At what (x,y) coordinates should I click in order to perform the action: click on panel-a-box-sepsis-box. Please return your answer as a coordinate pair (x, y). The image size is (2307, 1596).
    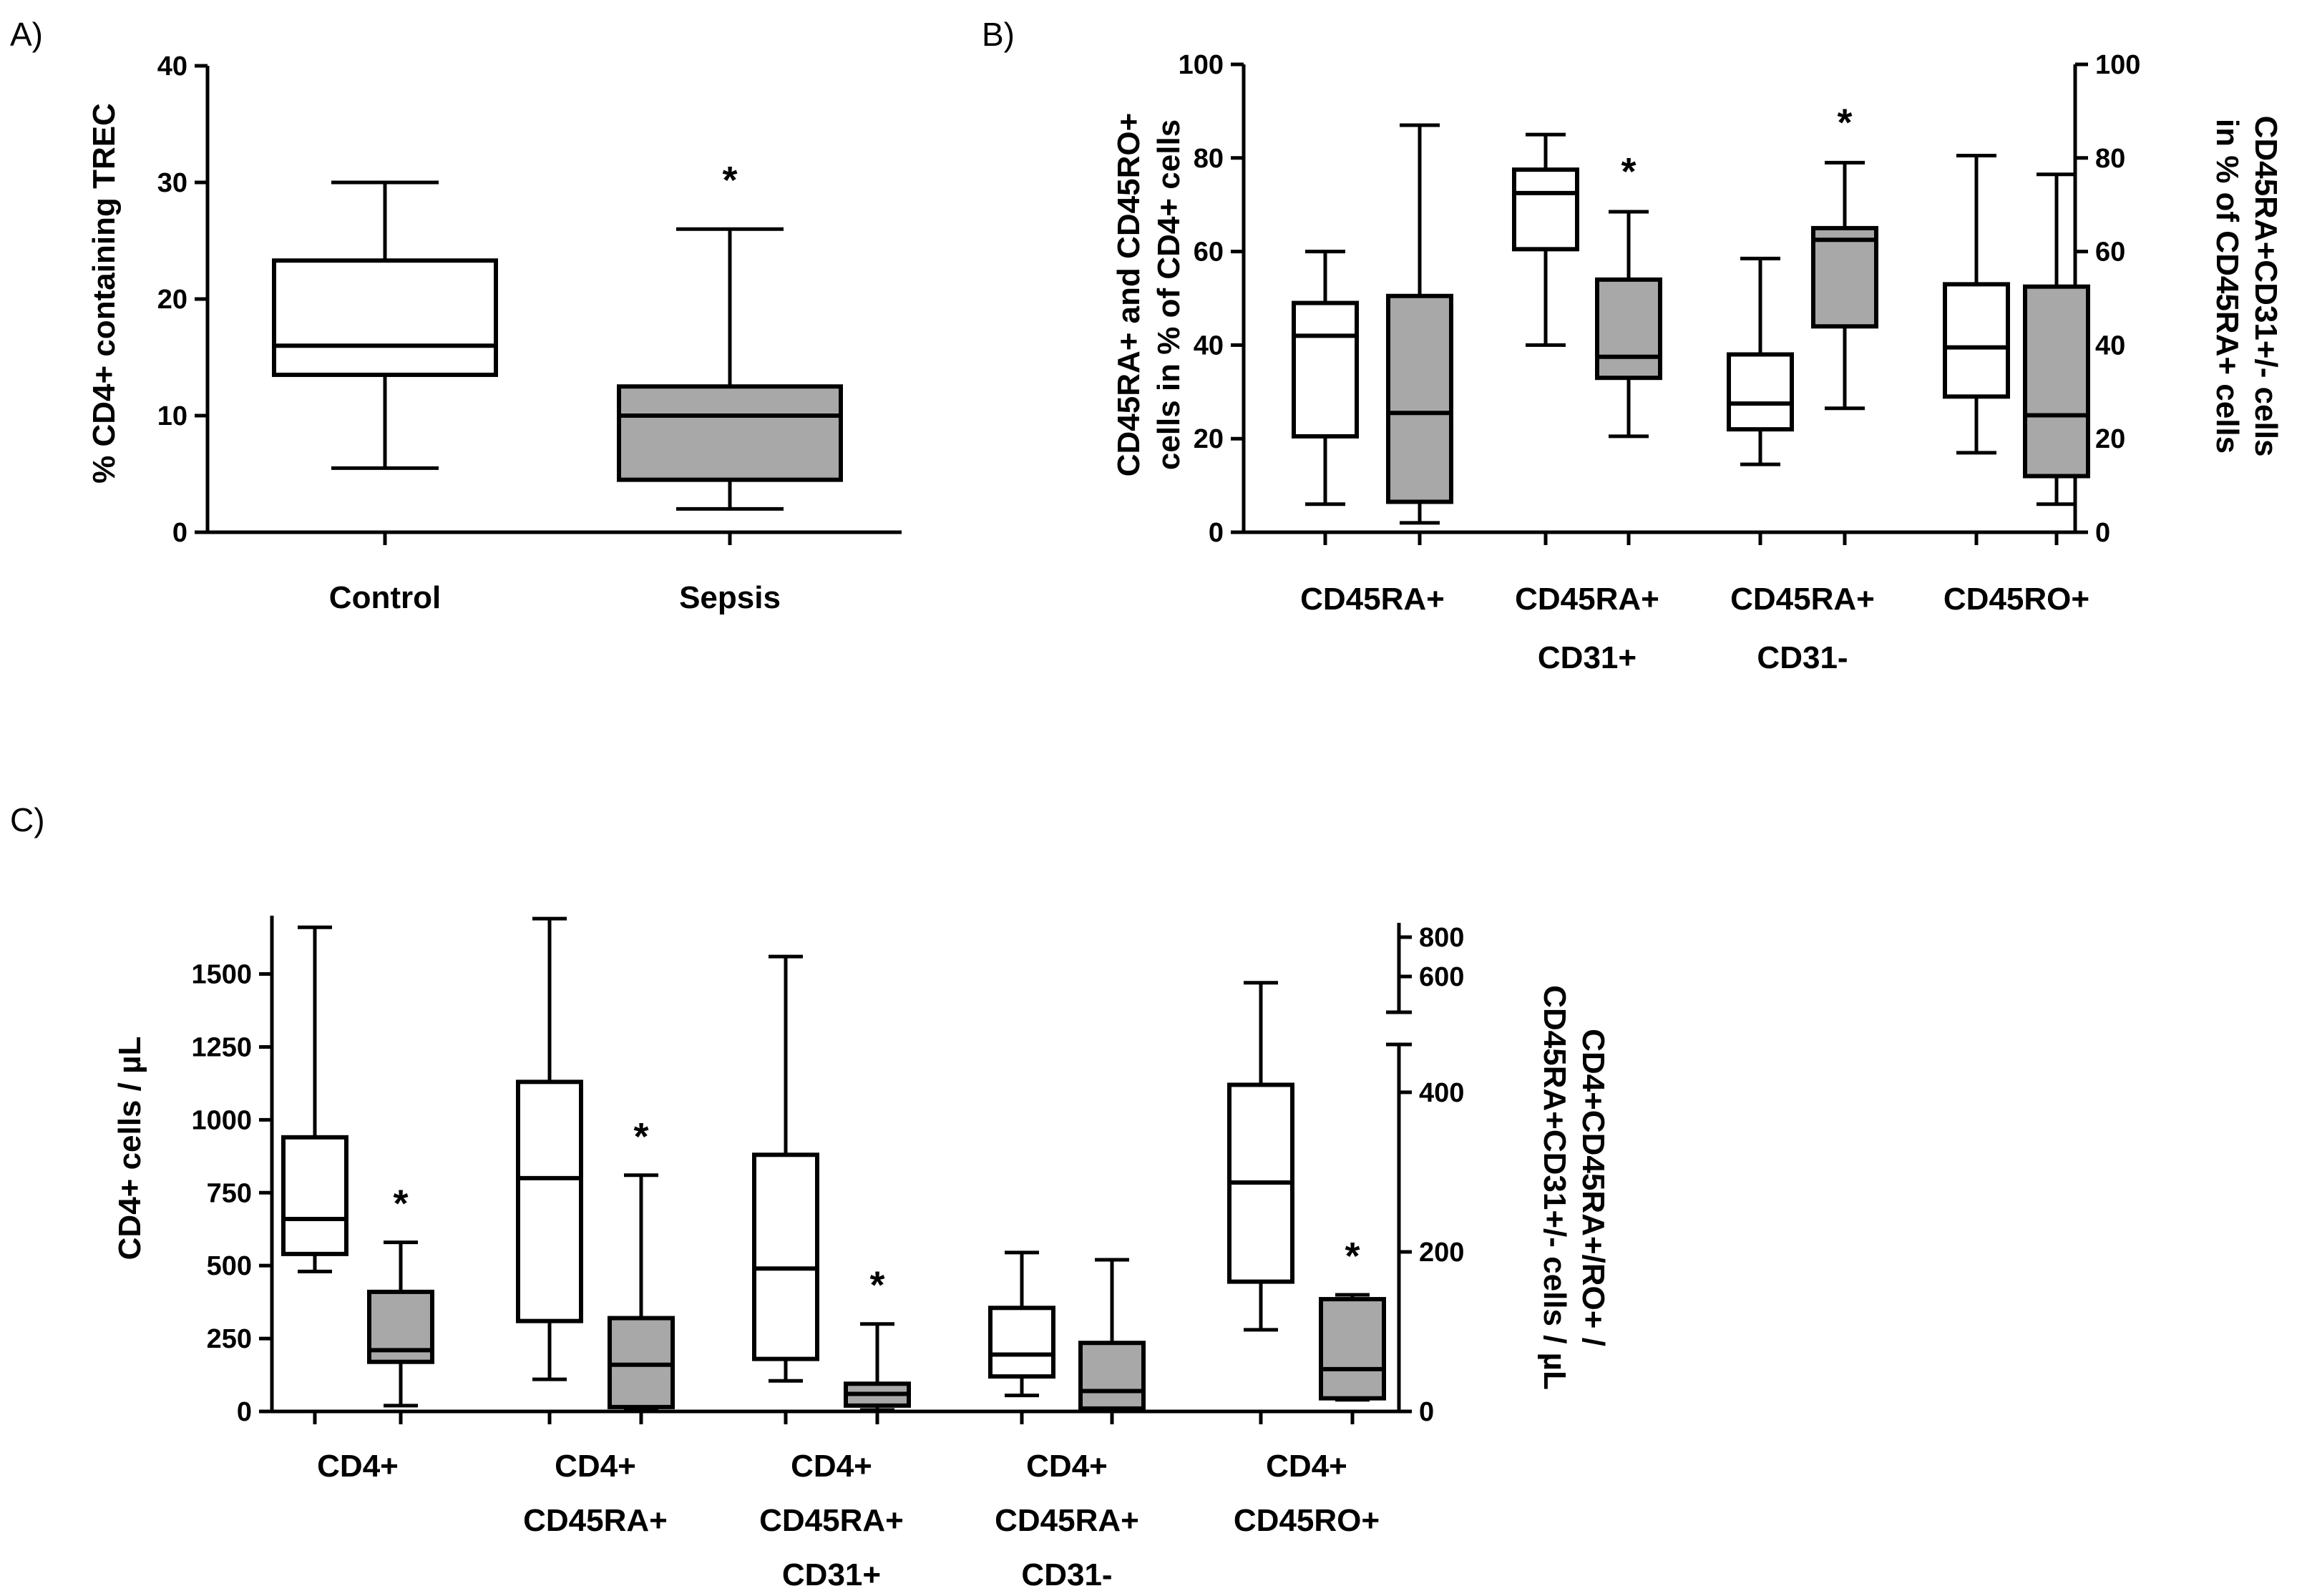
    Looking at the image, I should click on (730, 433).